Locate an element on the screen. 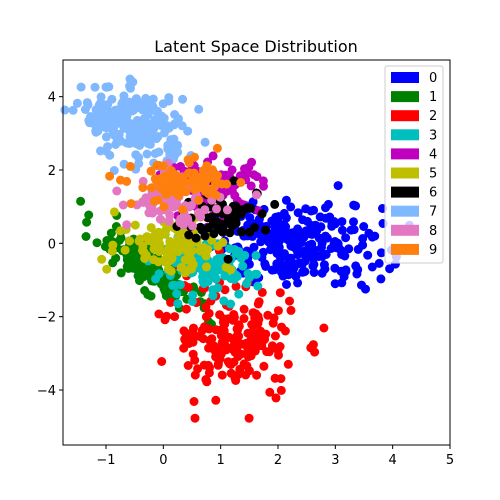 This screenshot has width=500, height=500. x-tick-label: 5 is located at coordinates (450, 460).